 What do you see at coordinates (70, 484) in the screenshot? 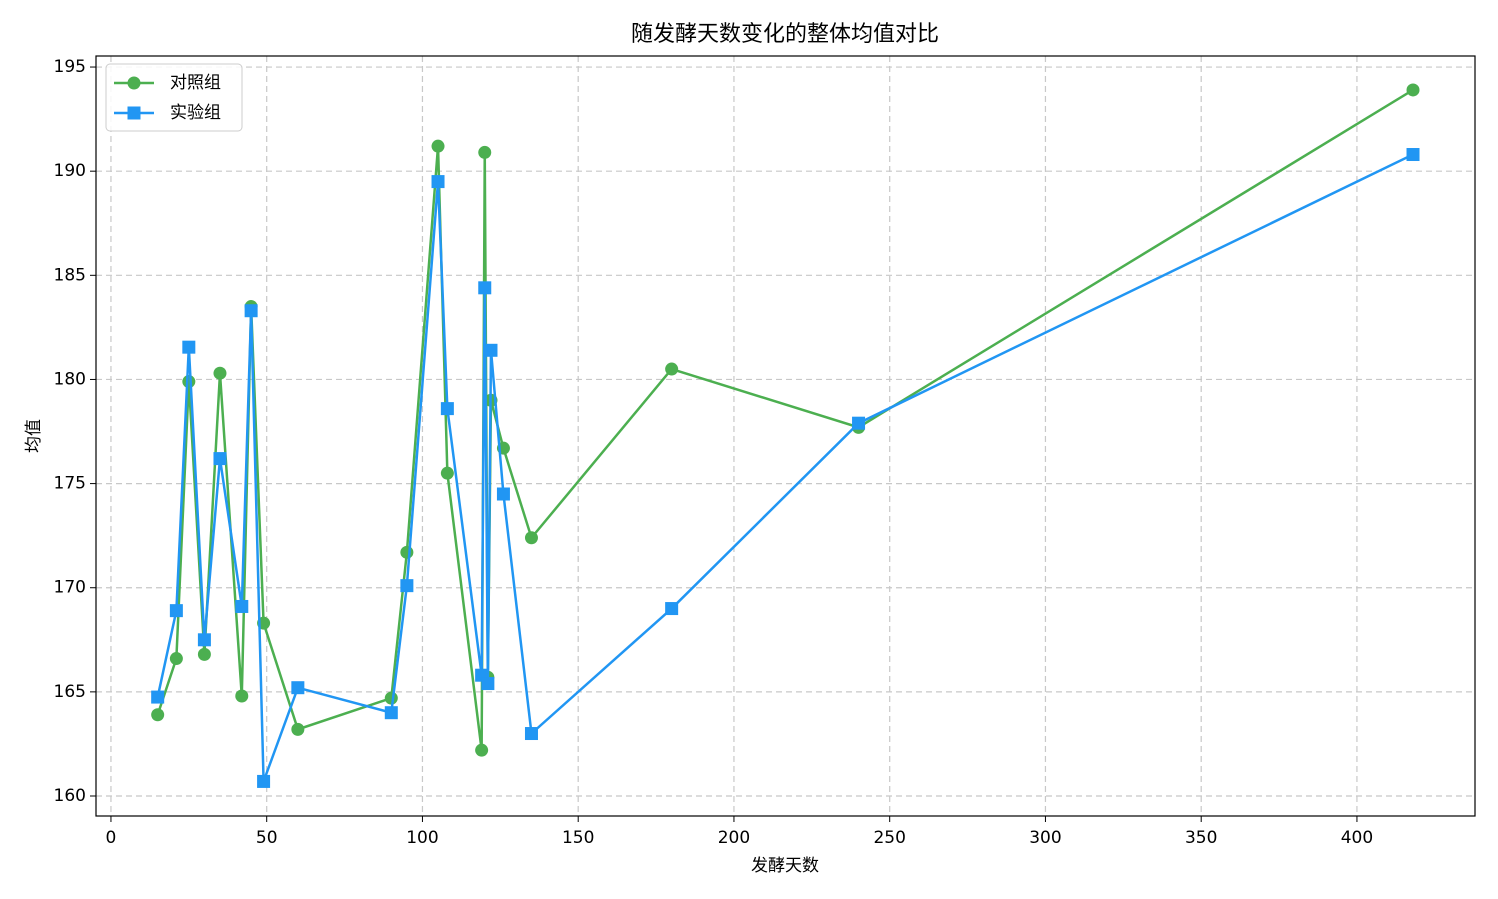
I see `y-tick-label: 175` at bounding box center [70, 484].